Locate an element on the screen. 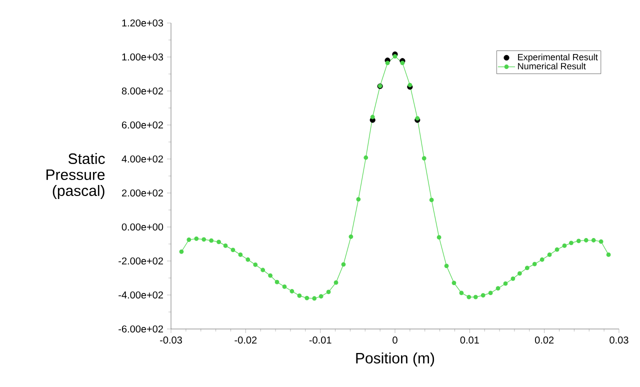 The width and height of the screenshot is (640, 387). legend-label: Experimental Result is located at coordinates (558, 58).